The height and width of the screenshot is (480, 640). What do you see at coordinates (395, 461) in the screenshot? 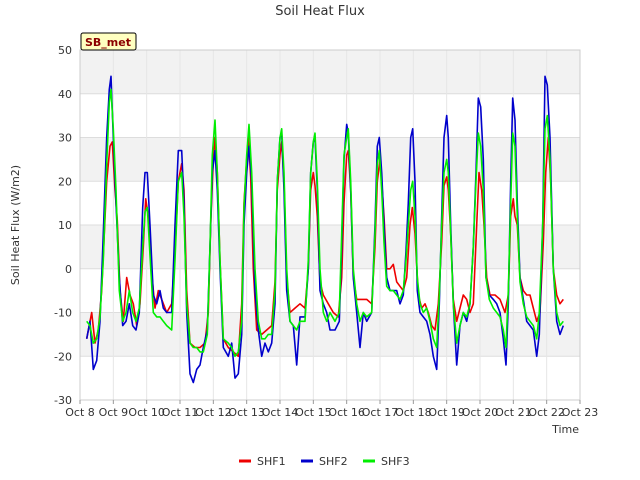
I see `legend-label-shf3: SHF3` at bounding box center [395, 461].